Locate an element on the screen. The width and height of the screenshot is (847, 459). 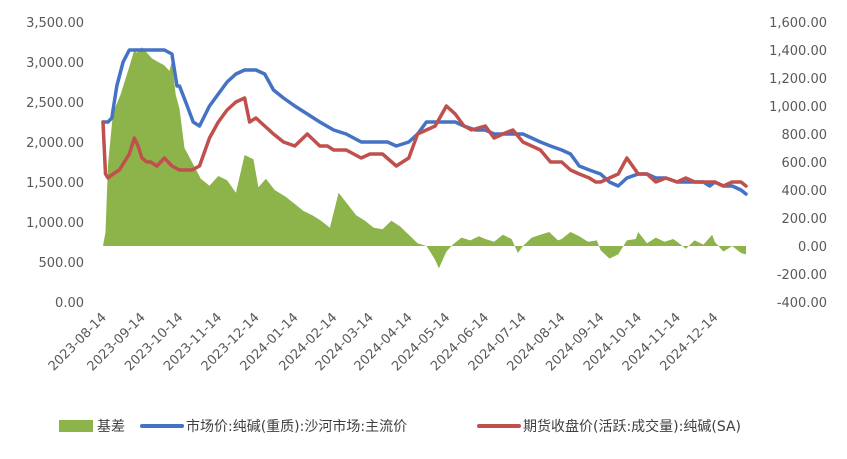
right-tick-label: 200.00 is located at coordinates (805, 219).